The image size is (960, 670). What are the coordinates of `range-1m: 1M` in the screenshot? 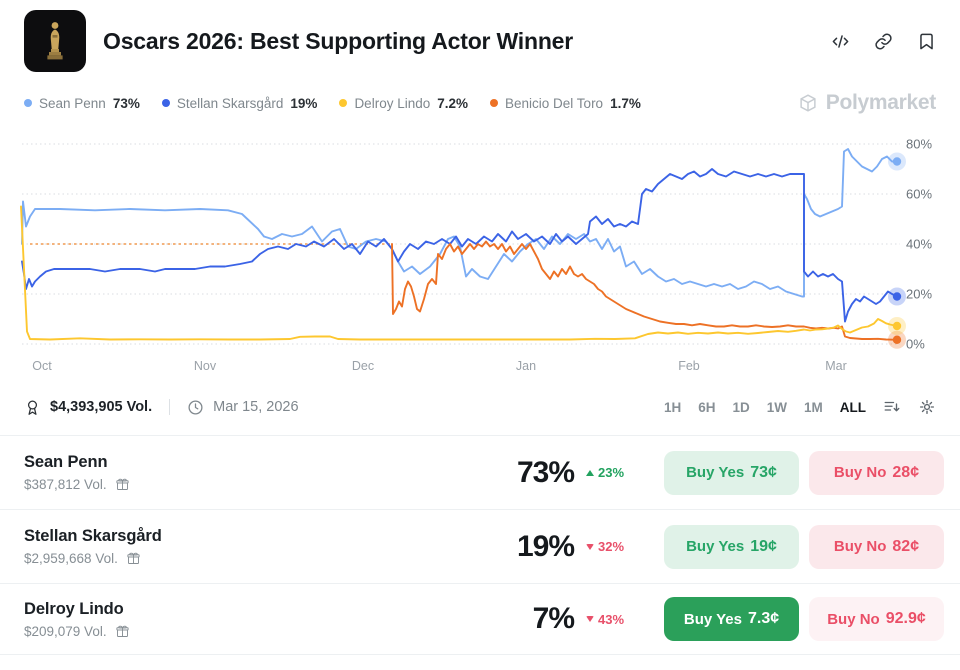 It's located at (813, 407).